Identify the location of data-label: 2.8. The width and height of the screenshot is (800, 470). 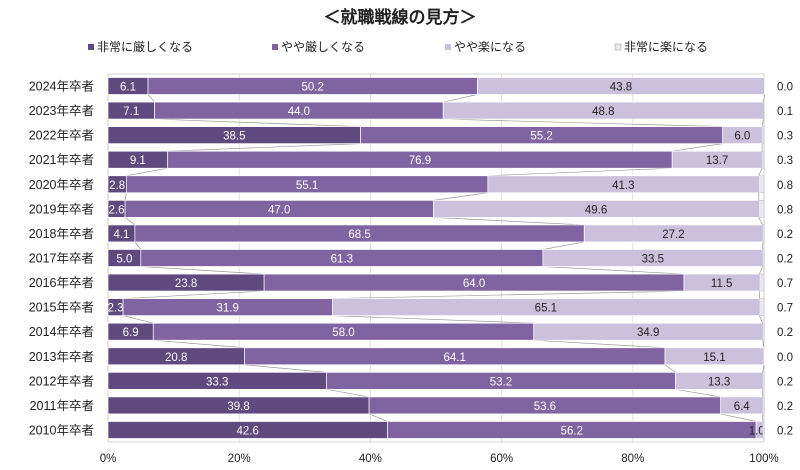
(117, 186).